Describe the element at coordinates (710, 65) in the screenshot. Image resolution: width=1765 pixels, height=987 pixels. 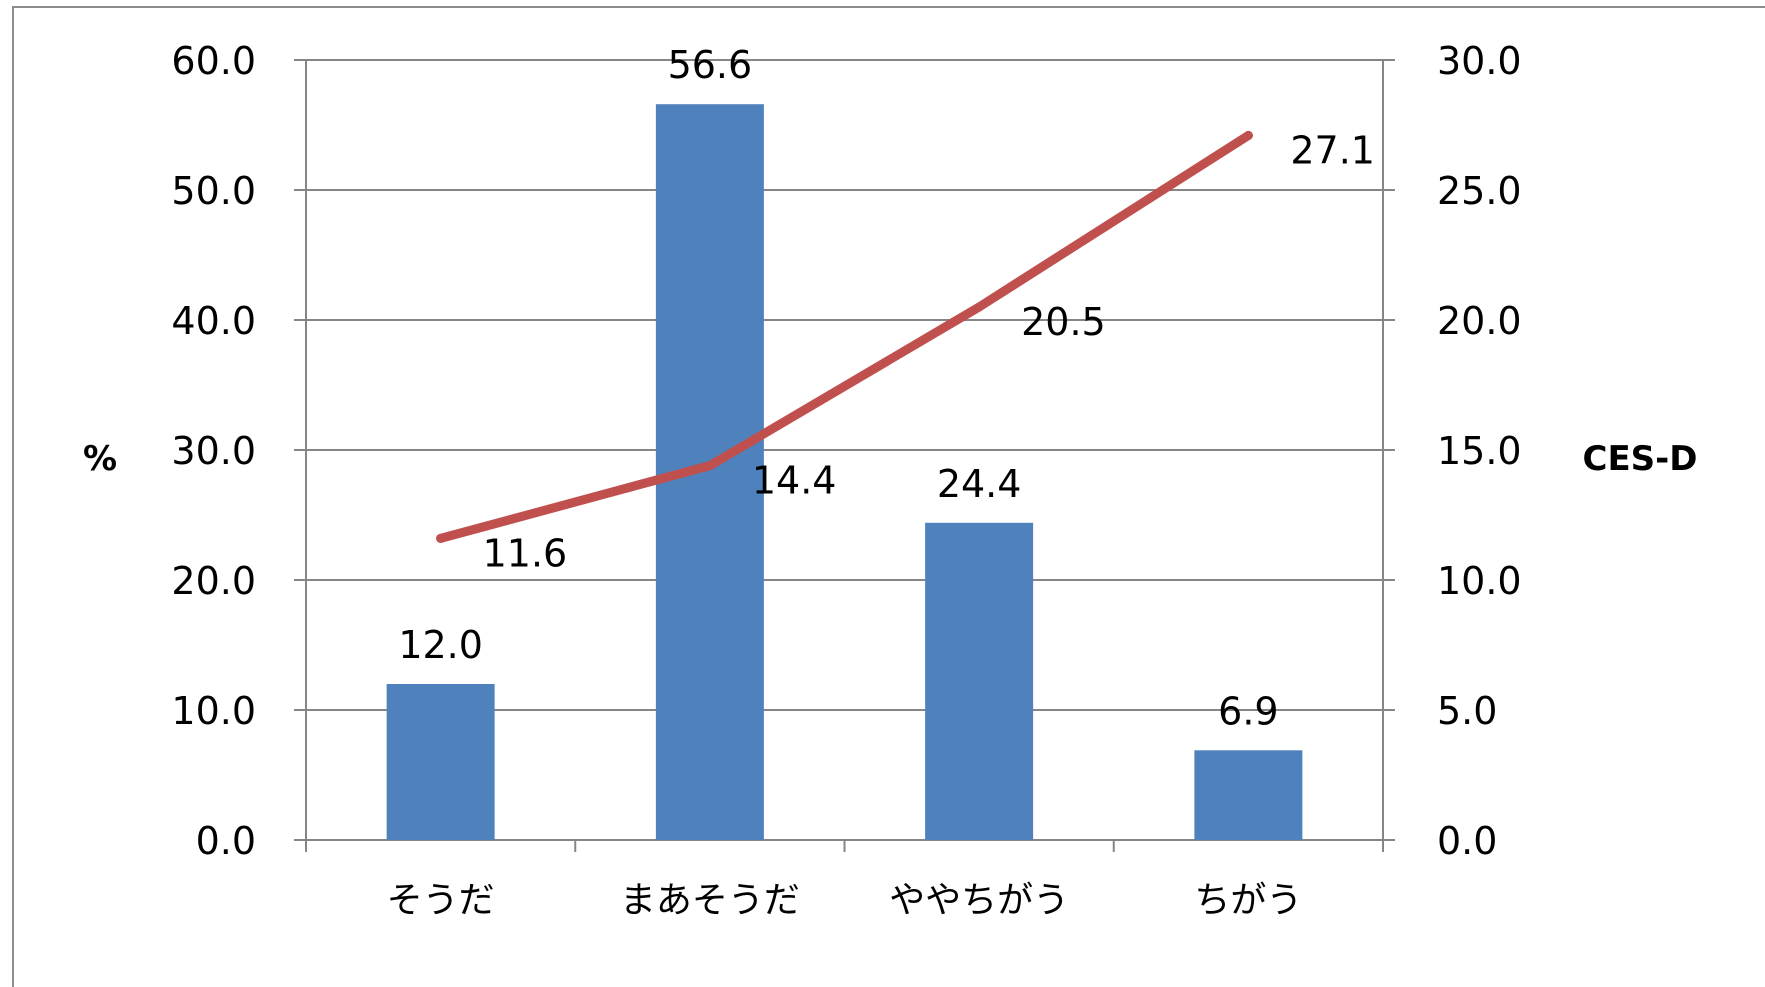
I see `bar-data-label: 56.6` at that location.